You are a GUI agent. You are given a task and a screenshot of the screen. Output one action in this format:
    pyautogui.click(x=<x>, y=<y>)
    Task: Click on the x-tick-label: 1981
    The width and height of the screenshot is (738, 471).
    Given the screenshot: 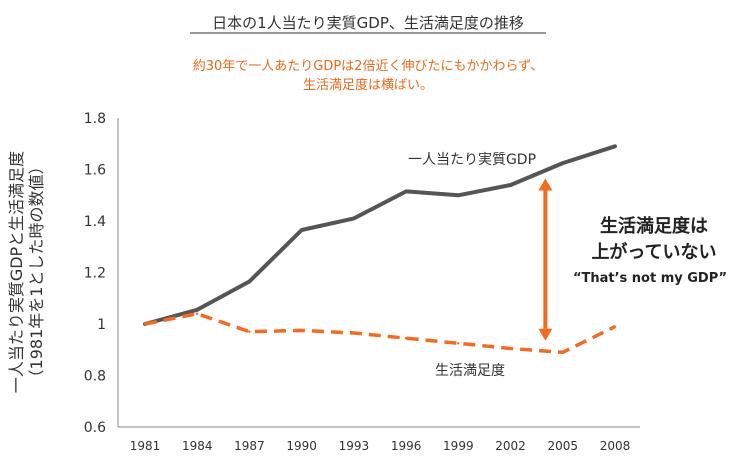 What is the action you would take?
    pyautogui.click(x=145, y=446)
    